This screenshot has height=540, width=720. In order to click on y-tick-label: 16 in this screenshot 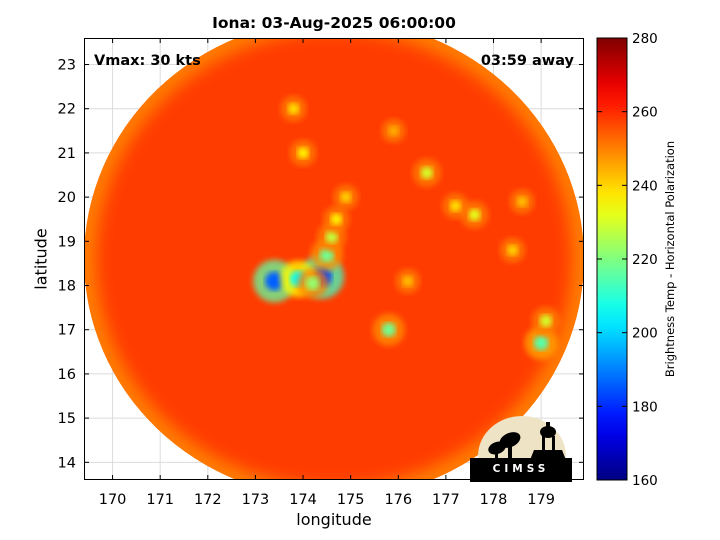, I will do `click(67, 375)`.